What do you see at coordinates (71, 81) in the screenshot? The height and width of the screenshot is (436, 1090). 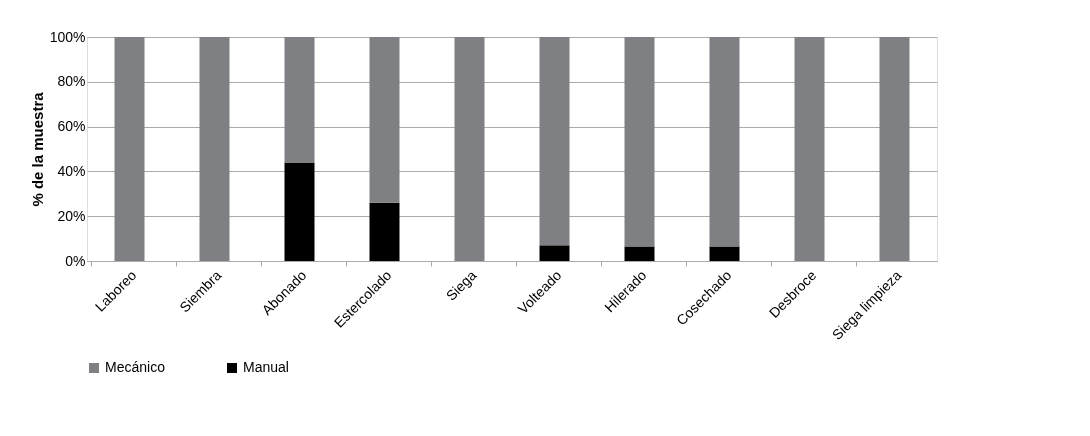 I see `y-tick-label: 80%` at bounding box center [71, 81].